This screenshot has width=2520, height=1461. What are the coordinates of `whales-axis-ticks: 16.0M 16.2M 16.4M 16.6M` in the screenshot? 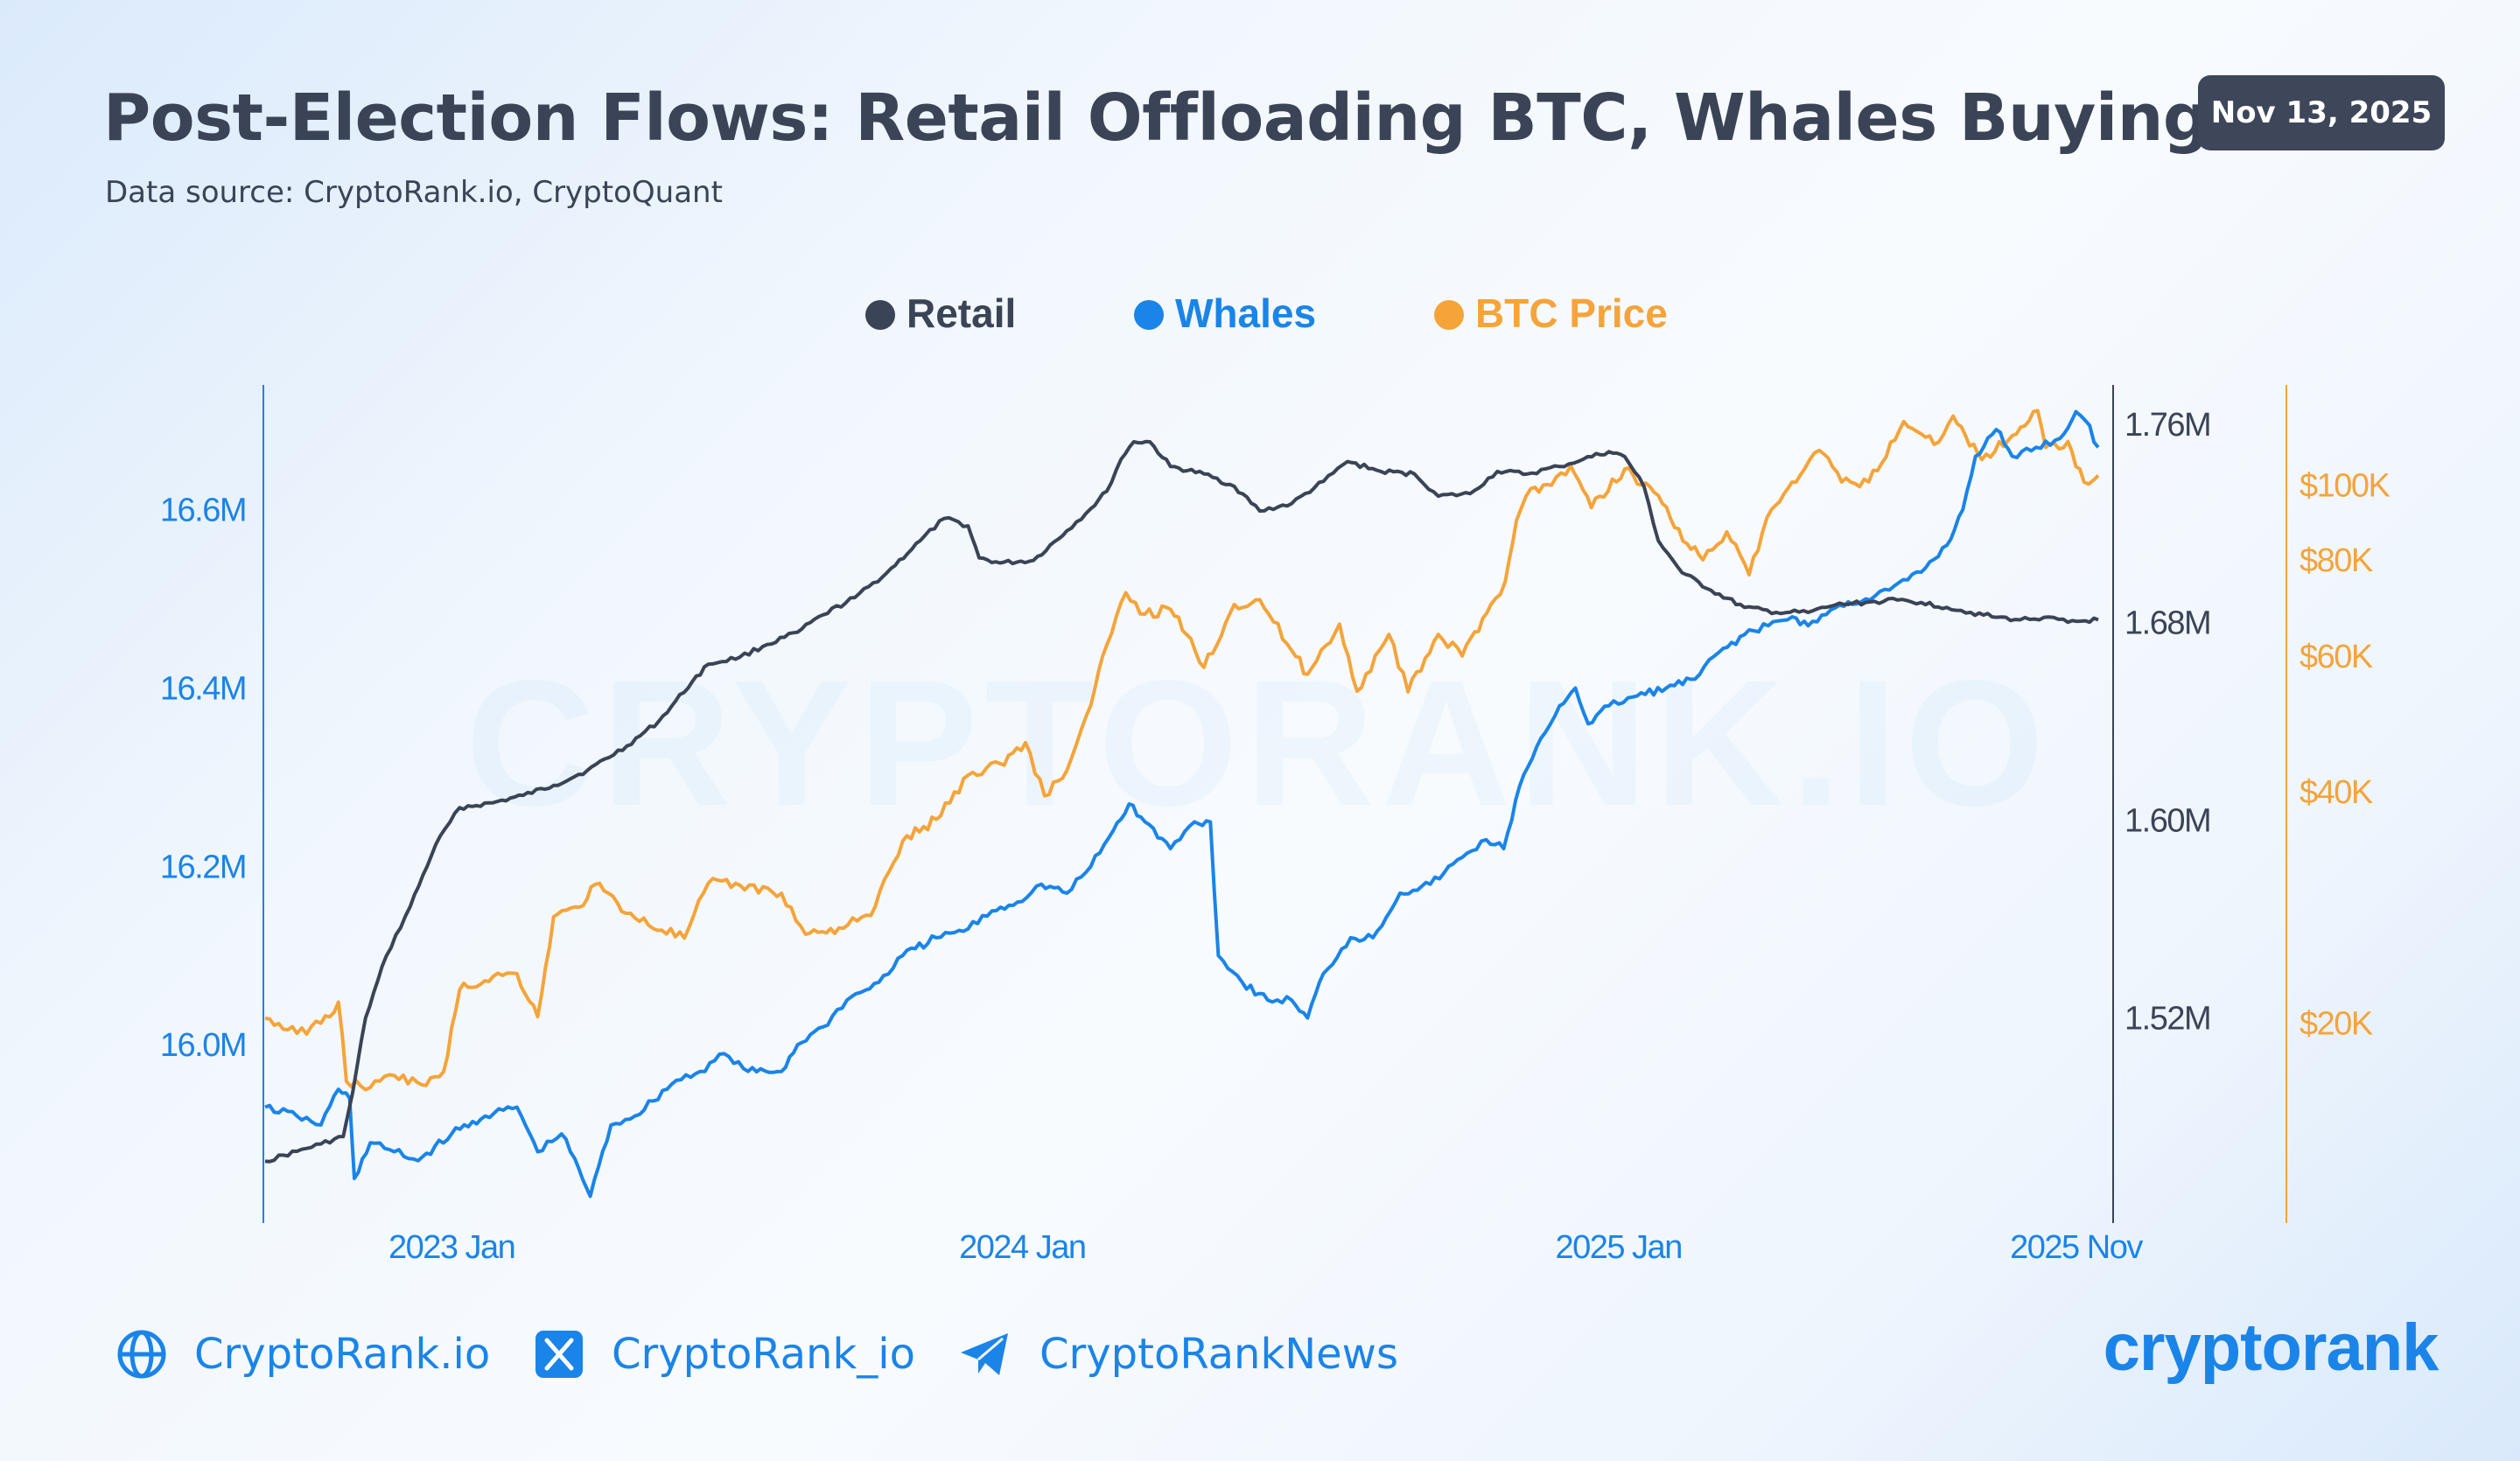 It's located at (204, 778).